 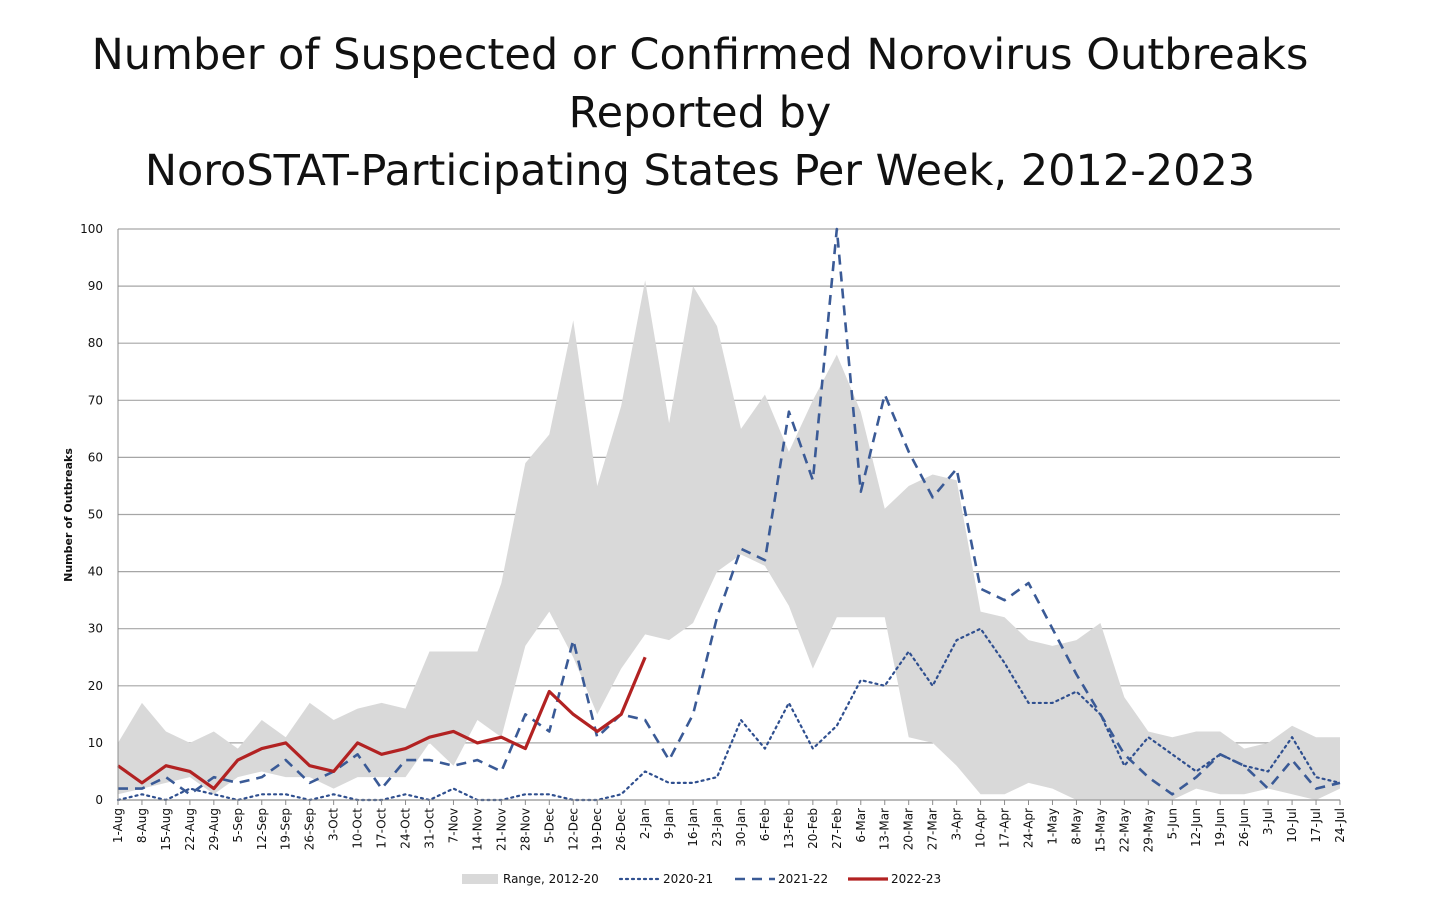 What do you see at coordinates (429, 828) in the screenshot?
I see `x-tick-label: 31-Oct` at bounding box center [429, 828].